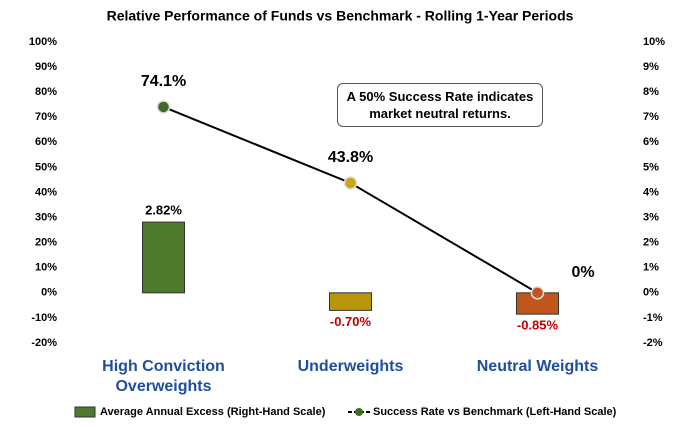 The width and height of the screenshot is (680, 427). What do you see at coordinates (350, 366) in the screenshot?
I see `x-tick-label: Underweights` at bounding box center [350, 366].